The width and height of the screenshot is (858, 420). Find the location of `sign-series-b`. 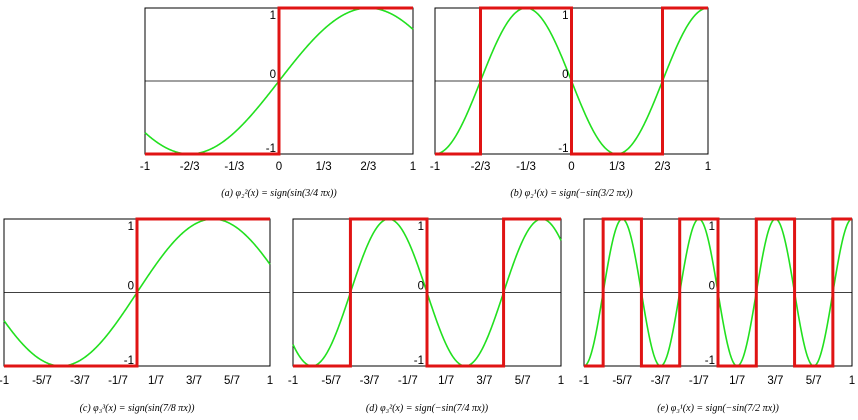

sign-series-b is located at coordinates (571, 81).